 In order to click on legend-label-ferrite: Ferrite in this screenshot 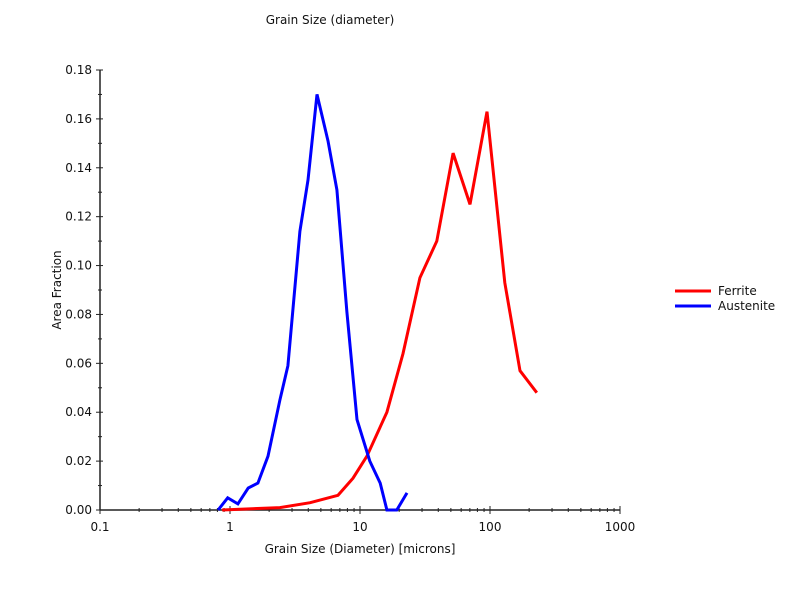, I will do `click(737, 291)`.